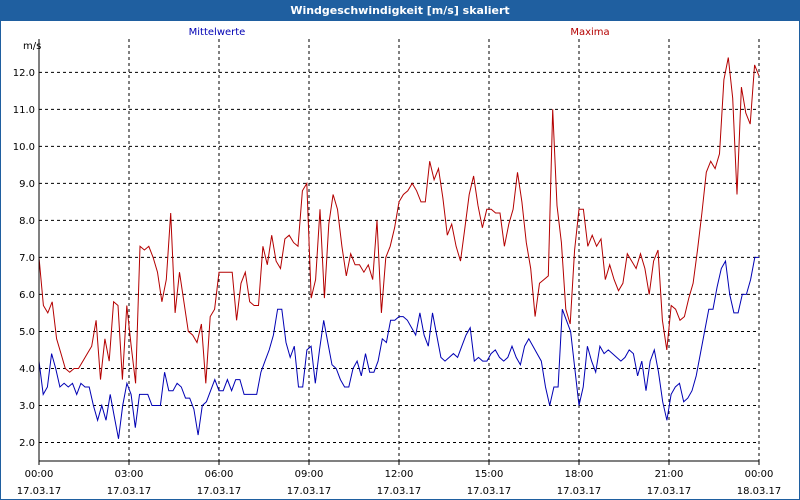 The image size is (800, 500). Describe the element at coordinates (399, 32) in the screenshot. I see `legend: Mittelwerte Maxima` at that location.